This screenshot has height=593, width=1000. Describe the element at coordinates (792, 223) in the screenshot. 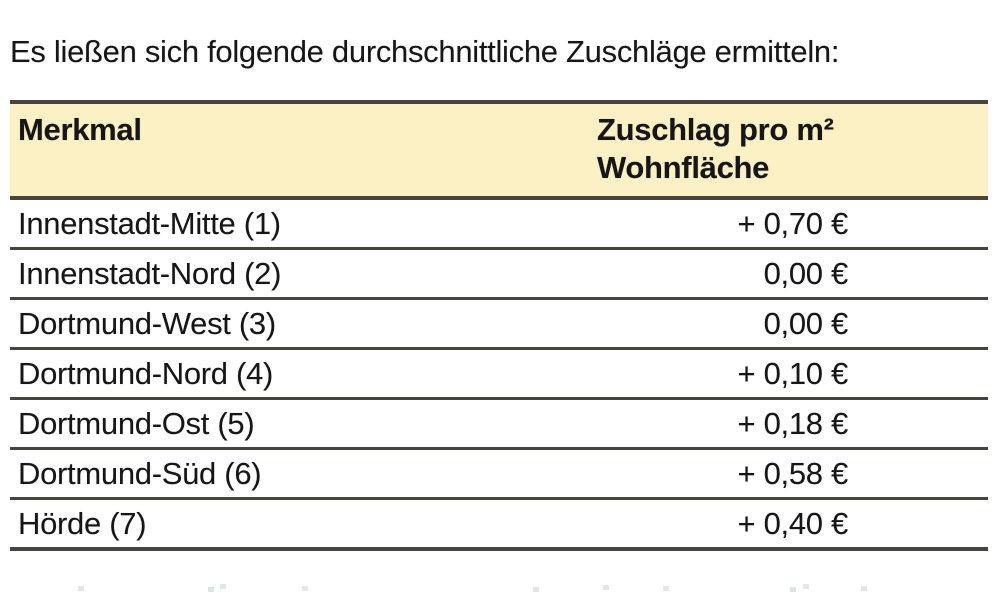

I see `row-value: + 0,70 €` at that location.